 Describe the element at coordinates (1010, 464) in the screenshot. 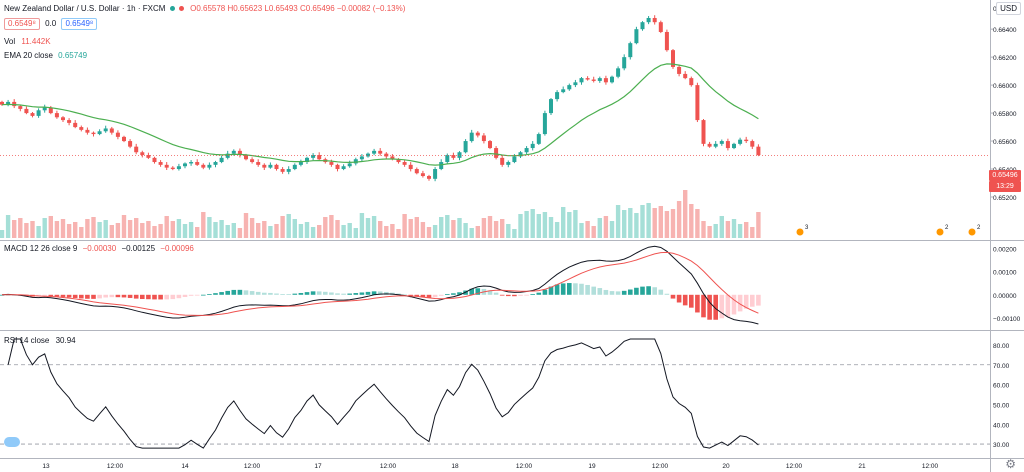

I see `settings-gear-icon: ⚙` at that location.